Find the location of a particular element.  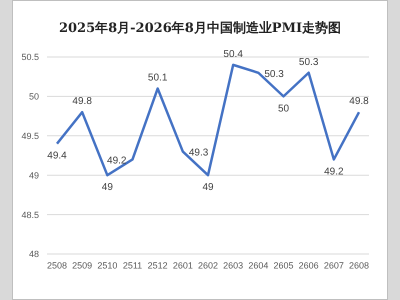

y-tick-label: 49 is located at coordinates (33, 175).